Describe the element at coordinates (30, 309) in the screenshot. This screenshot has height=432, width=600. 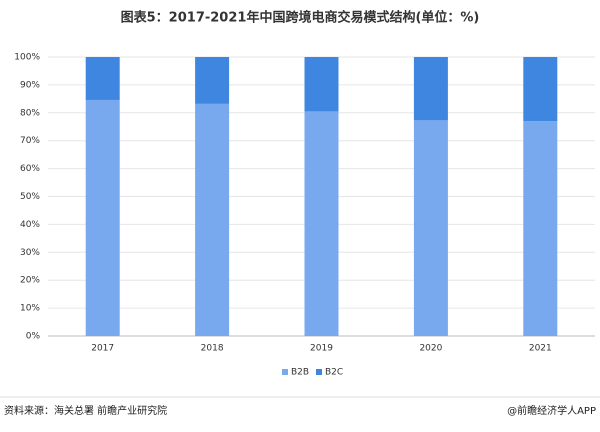
I see `y-tick-label: 10%` at that location.